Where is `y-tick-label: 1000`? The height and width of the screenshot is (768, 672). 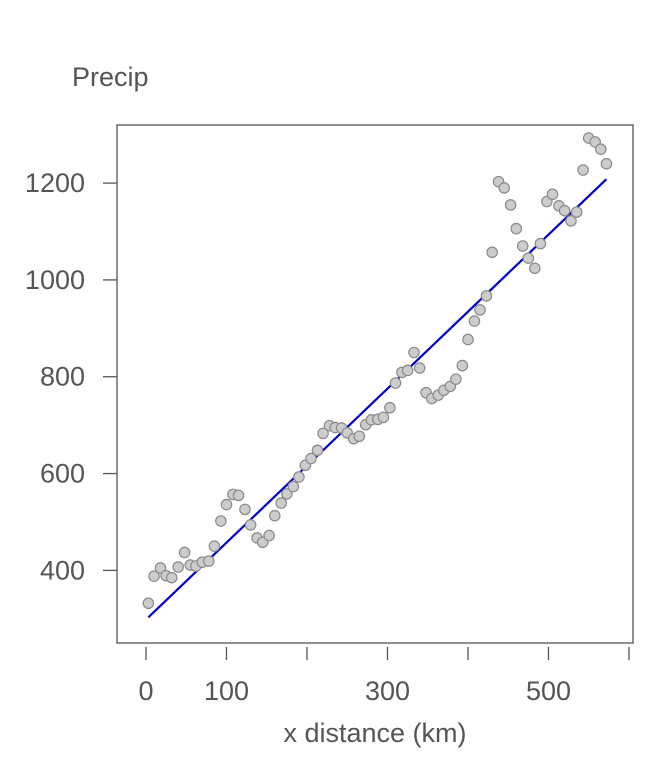 y-tick-label: 1000 is located at coordinates (55, 280).